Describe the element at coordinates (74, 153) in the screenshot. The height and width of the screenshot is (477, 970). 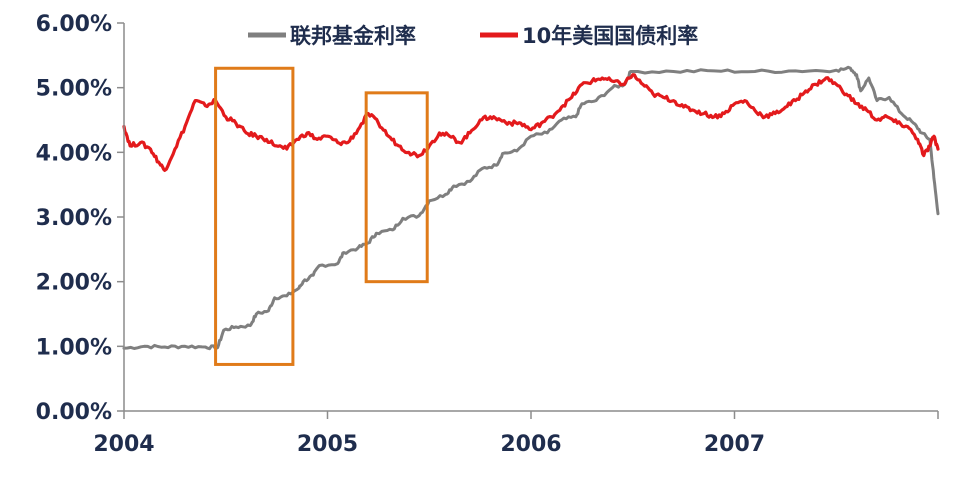
I see `y-tick-label: 4.00%` at that location.